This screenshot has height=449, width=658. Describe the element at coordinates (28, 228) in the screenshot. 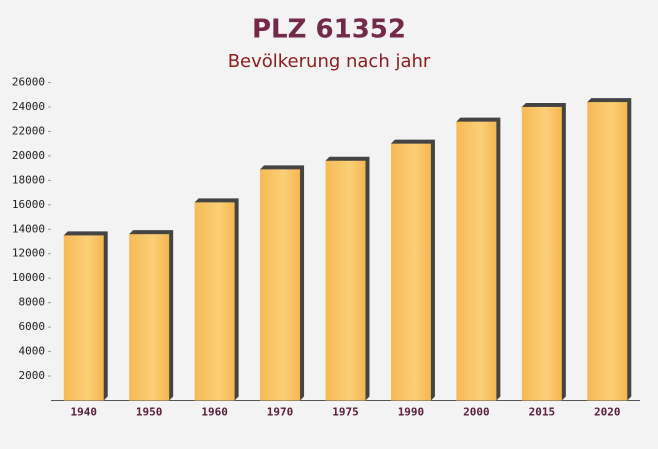

I see `y-tick-label: 14000` at that location.